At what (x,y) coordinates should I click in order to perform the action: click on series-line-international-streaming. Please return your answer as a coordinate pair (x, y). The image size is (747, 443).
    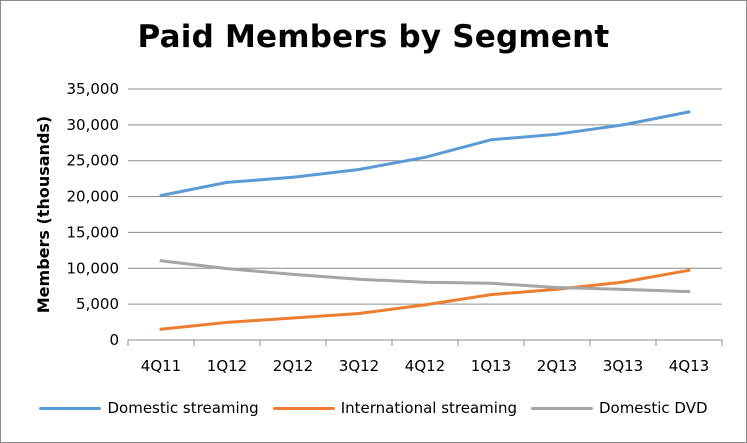
    Looking at the image, I should click on (425, 299).